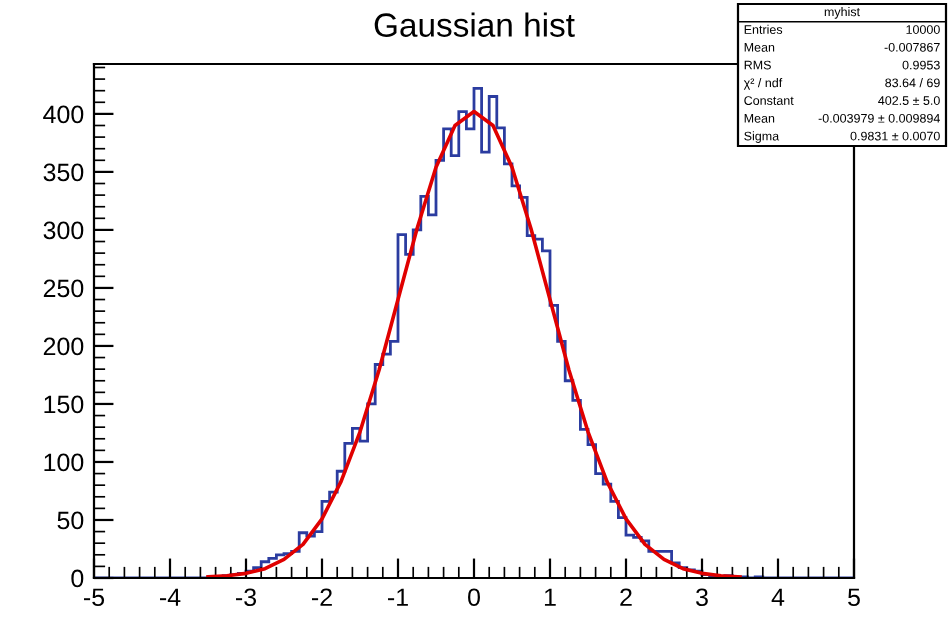  What do you see at coordinates (474, 597) in the screenshot?
I see `x-tick-label: 0` at bounding box center [474, 597].